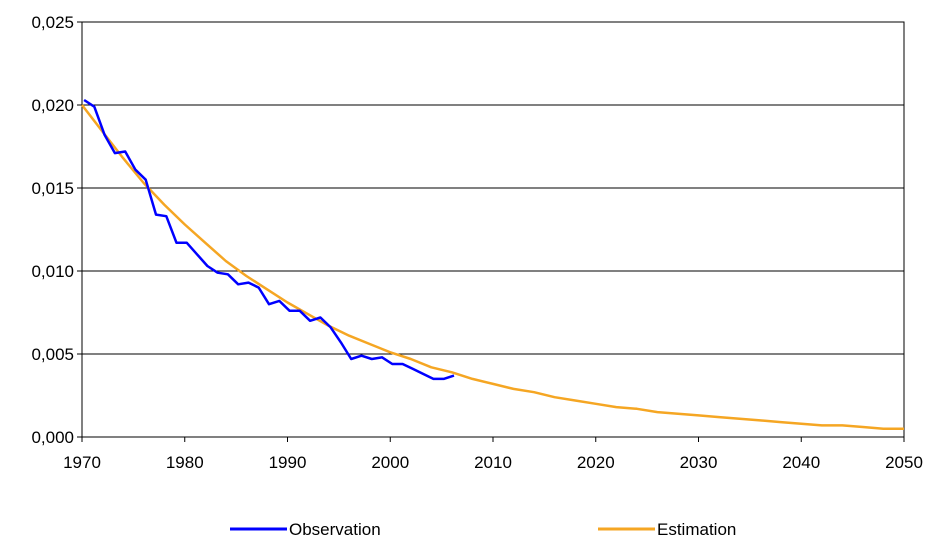 The width and height of the screenshot is (925, 541). What do you see at coordinates (82, 462) in the screenshot?
I see `x-tick-label: 1970` at bounding box center [82, 462].